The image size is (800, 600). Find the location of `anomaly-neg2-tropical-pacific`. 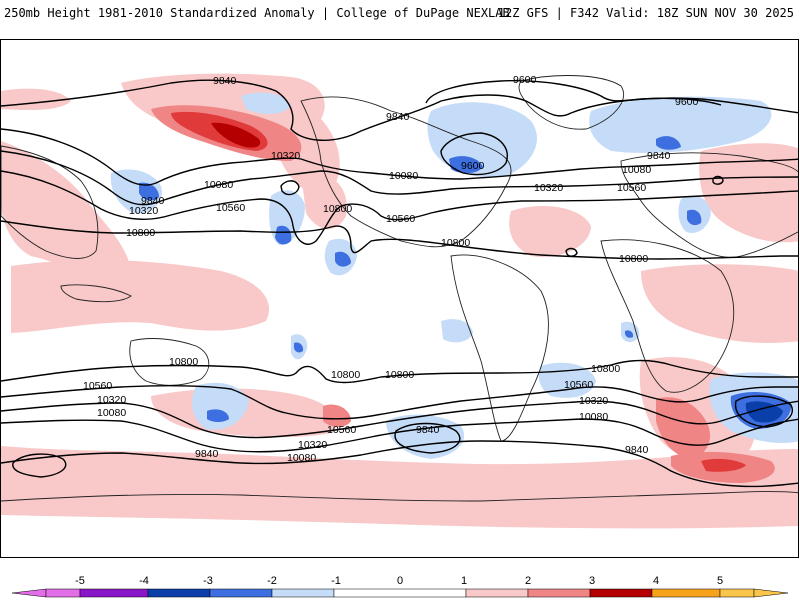

anomaly-neg2-tropical-pacific is located at coordinates (299, 347).